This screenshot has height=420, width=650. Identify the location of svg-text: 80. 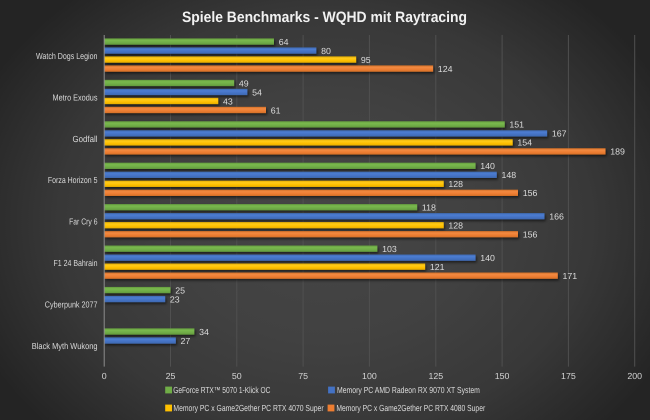
(326, 51).